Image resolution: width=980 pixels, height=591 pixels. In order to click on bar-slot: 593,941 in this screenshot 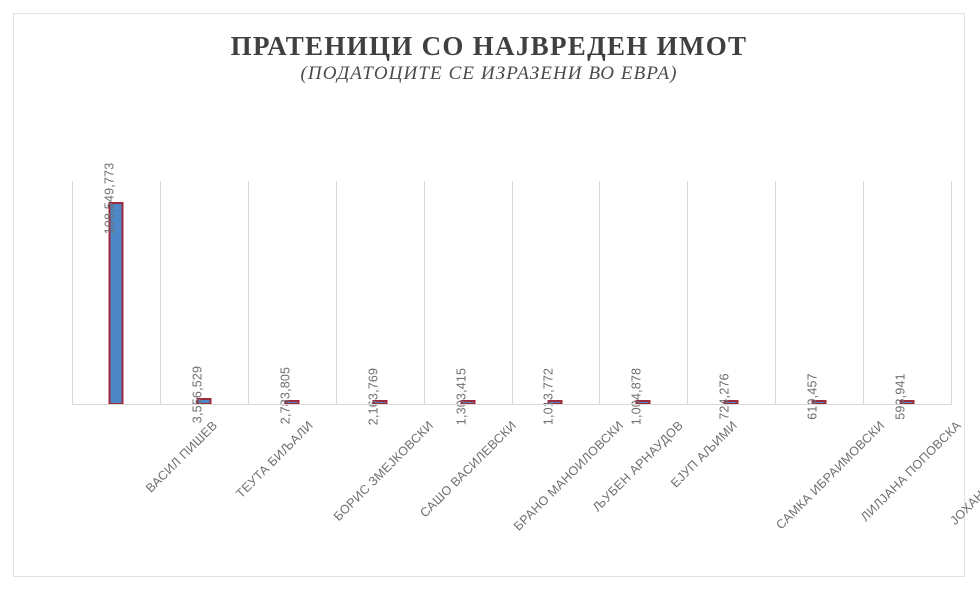, I will do `click(907, 300)`.